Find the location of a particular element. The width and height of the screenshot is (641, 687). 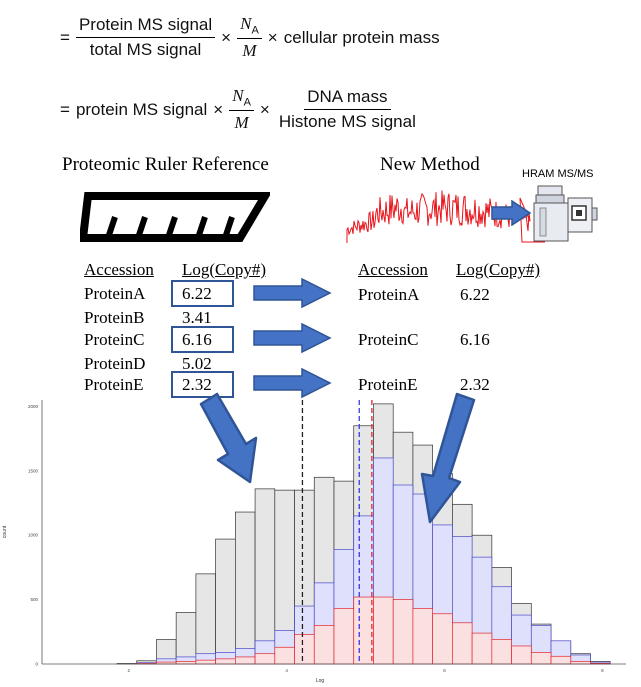

left-row-name: ProteinA is located at coordinates (115, 293).